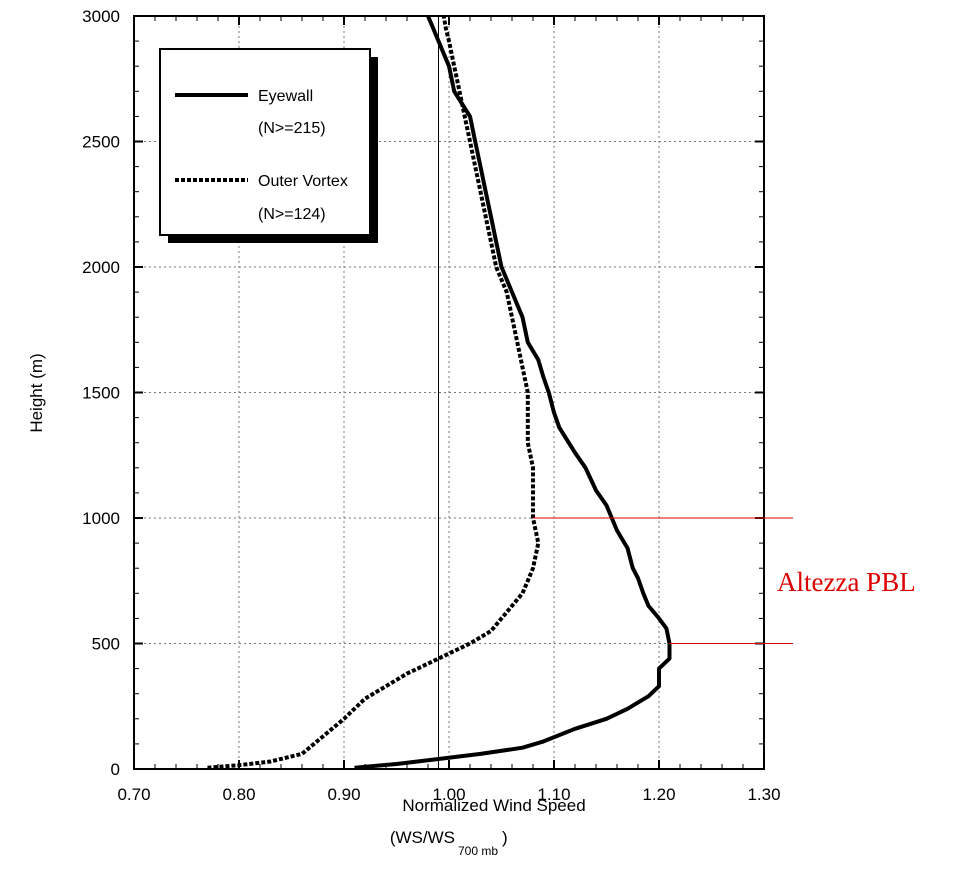  I want to click on x-tick-labels: 0.70 0.80 0.90 1.00 1.10 1.20 1.30, so click(448, 794).